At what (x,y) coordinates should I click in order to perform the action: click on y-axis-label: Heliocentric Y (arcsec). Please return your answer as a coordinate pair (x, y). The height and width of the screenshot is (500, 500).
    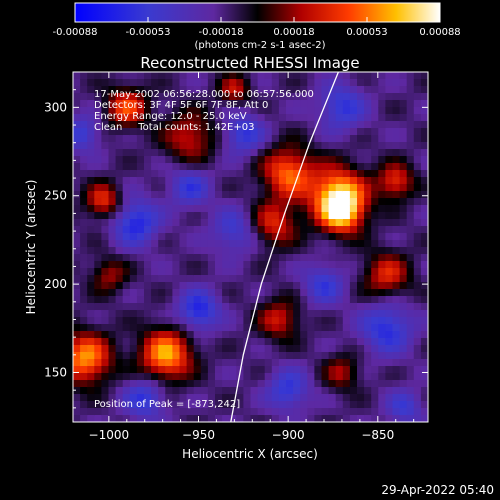
    Looking at the image, I should click on (31, 247).